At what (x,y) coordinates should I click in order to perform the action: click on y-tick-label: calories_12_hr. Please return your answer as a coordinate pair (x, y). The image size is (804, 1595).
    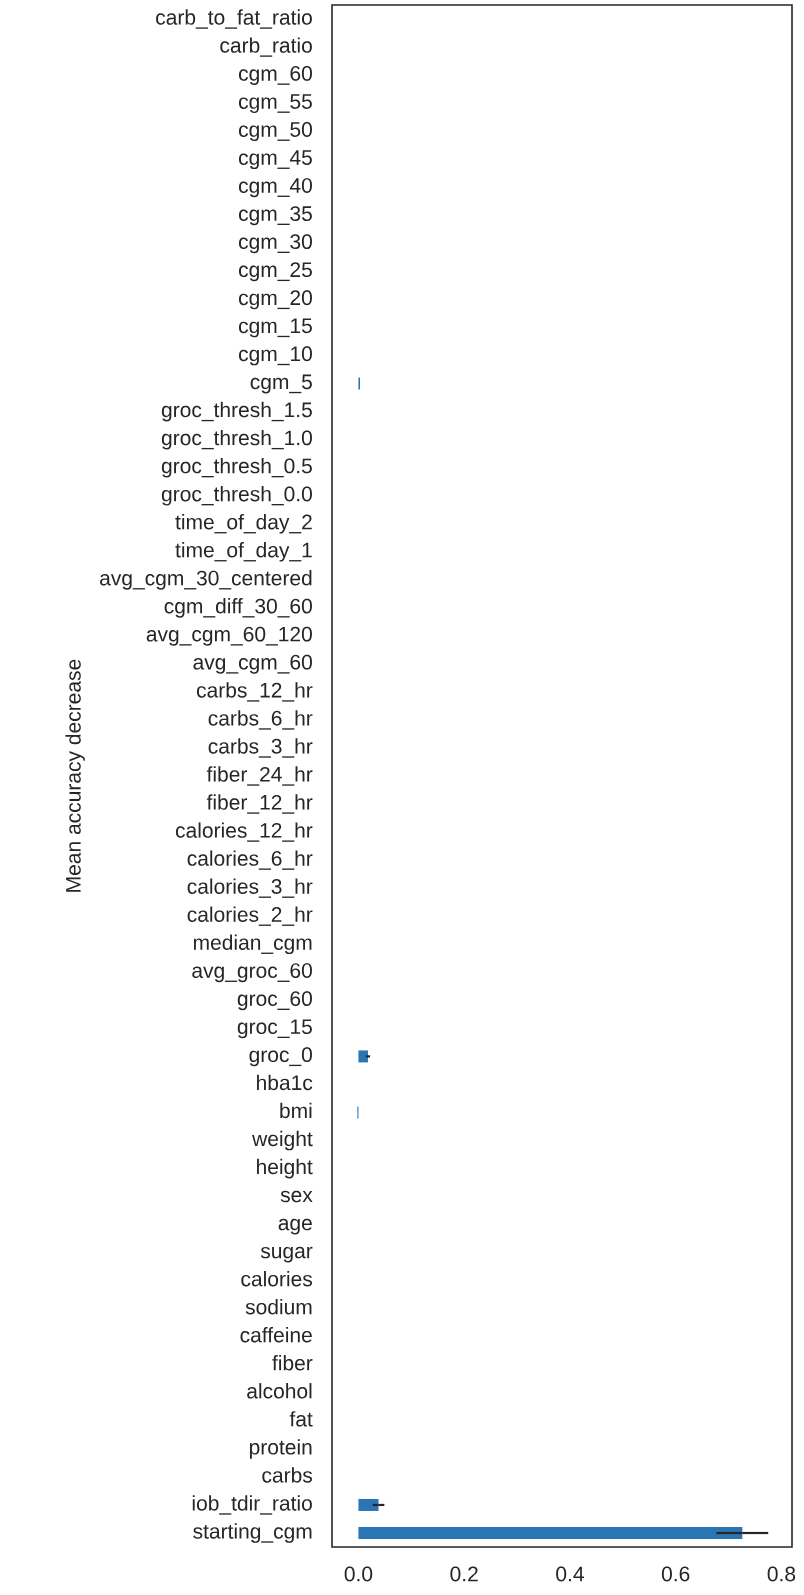
    Looking at the image, I should click on (244, 832).